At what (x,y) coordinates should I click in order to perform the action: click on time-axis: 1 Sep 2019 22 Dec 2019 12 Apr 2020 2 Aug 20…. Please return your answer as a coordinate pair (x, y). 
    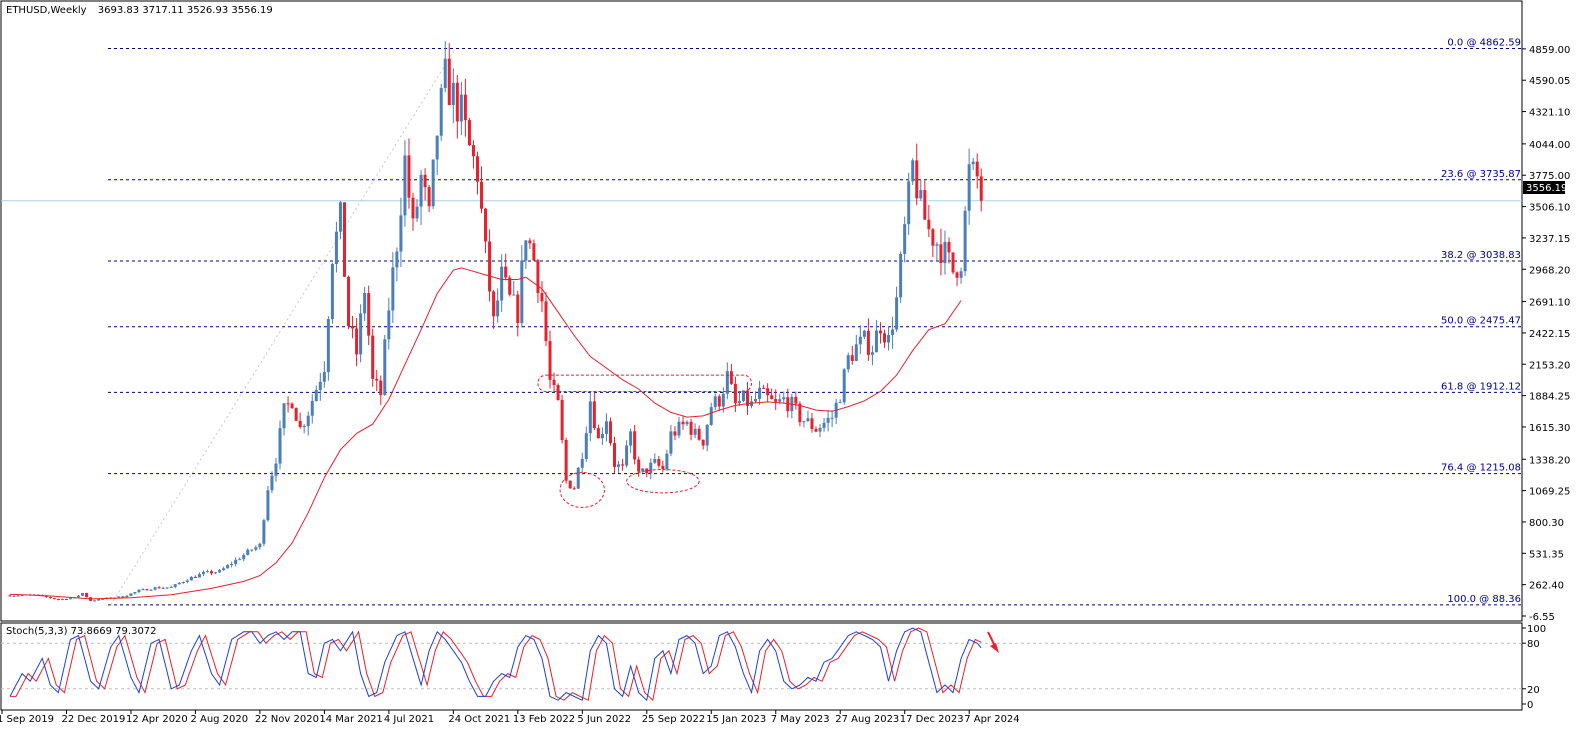
    Looking at the image, I should click on (510, 717).